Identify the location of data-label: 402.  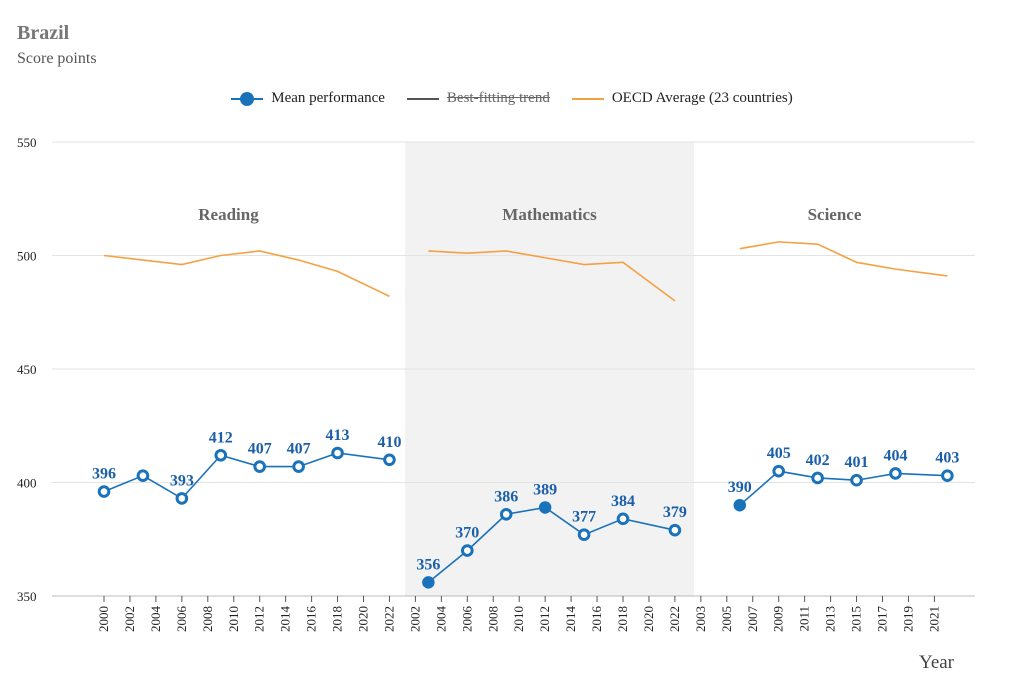
(818, 460).